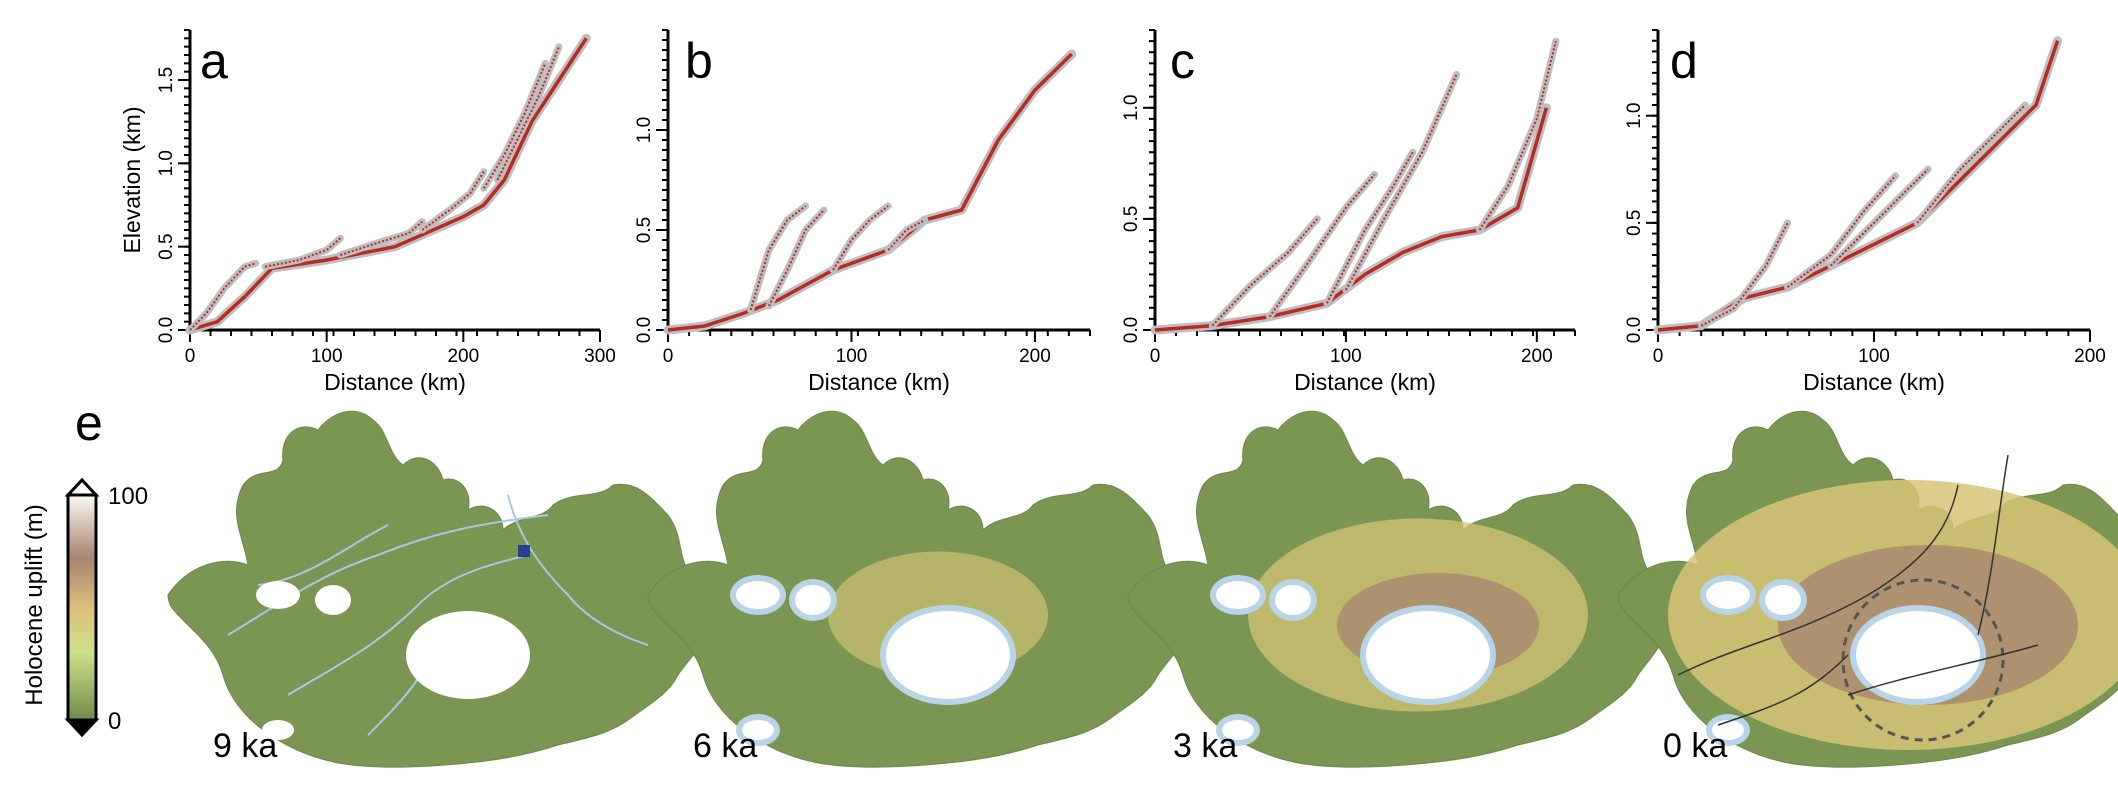  I want to click on map-9ka: 9 ka, so click(438, 589).